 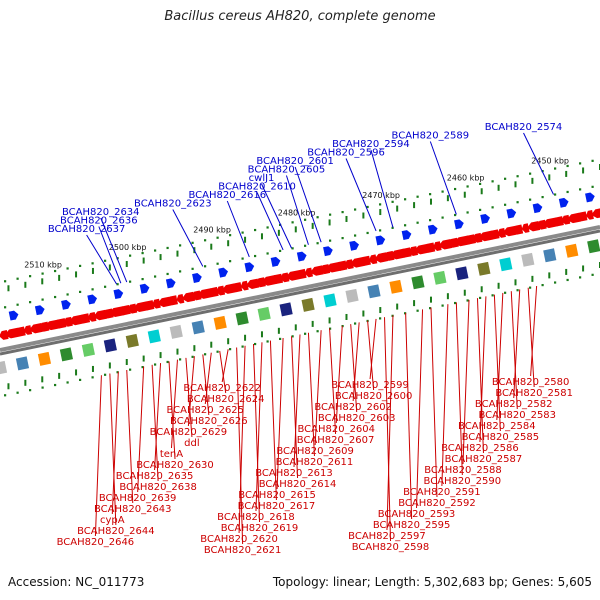 I want to click on gene-label: BCAH820_2615, so click(x=277, y=495).